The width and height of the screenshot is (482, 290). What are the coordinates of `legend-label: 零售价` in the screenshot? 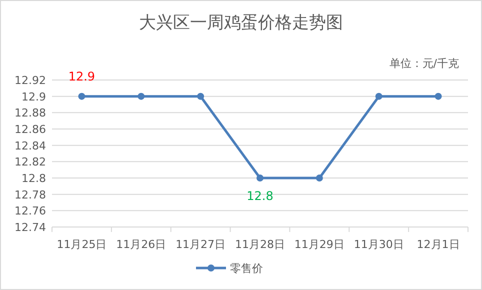 It's located at (246, 268).